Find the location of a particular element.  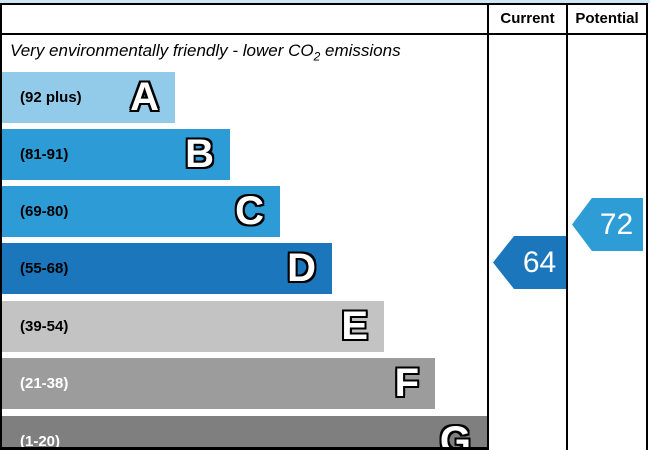

current-rating-arrow: 64 is located at coordinates (530, 262).